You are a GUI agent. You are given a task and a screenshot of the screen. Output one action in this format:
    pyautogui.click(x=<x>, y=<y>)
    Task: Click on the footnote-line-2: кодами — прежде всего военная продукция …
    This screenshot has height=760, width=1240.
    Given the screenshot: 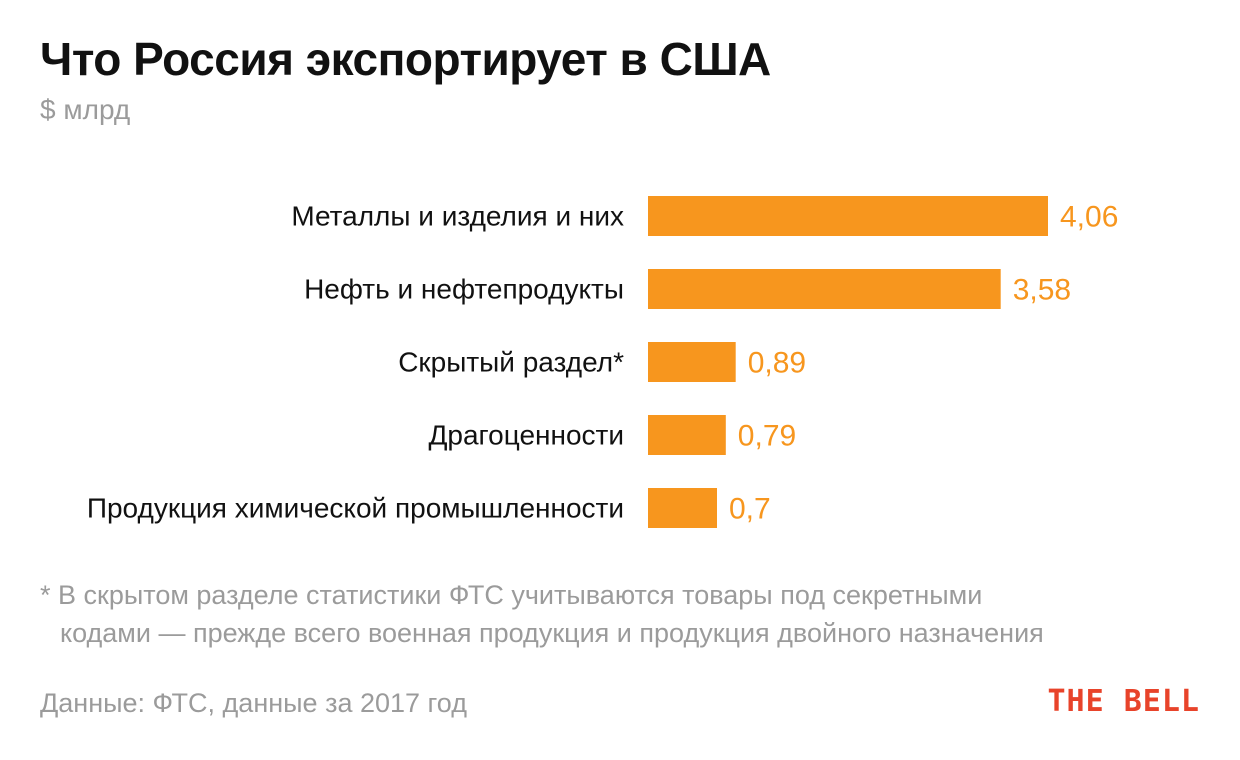 What is the action you would take?
    pyautogui.click(x=552, y=633)
    